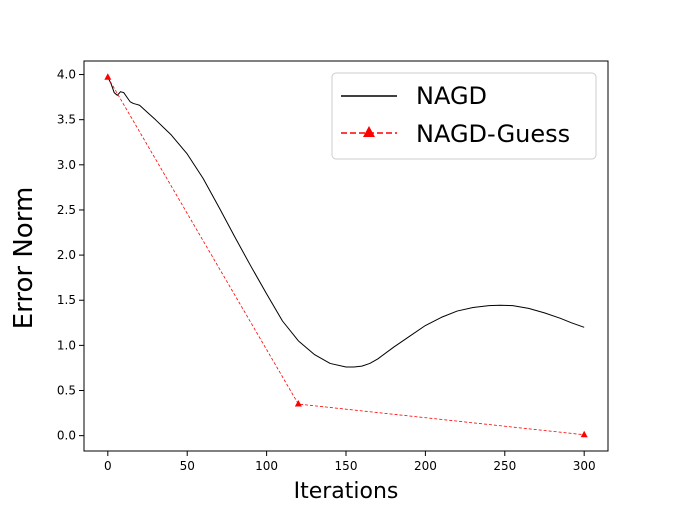 This screenshot has height=507, width=675. I want to click on x-axis-label: Iterations, so click(346, 491).